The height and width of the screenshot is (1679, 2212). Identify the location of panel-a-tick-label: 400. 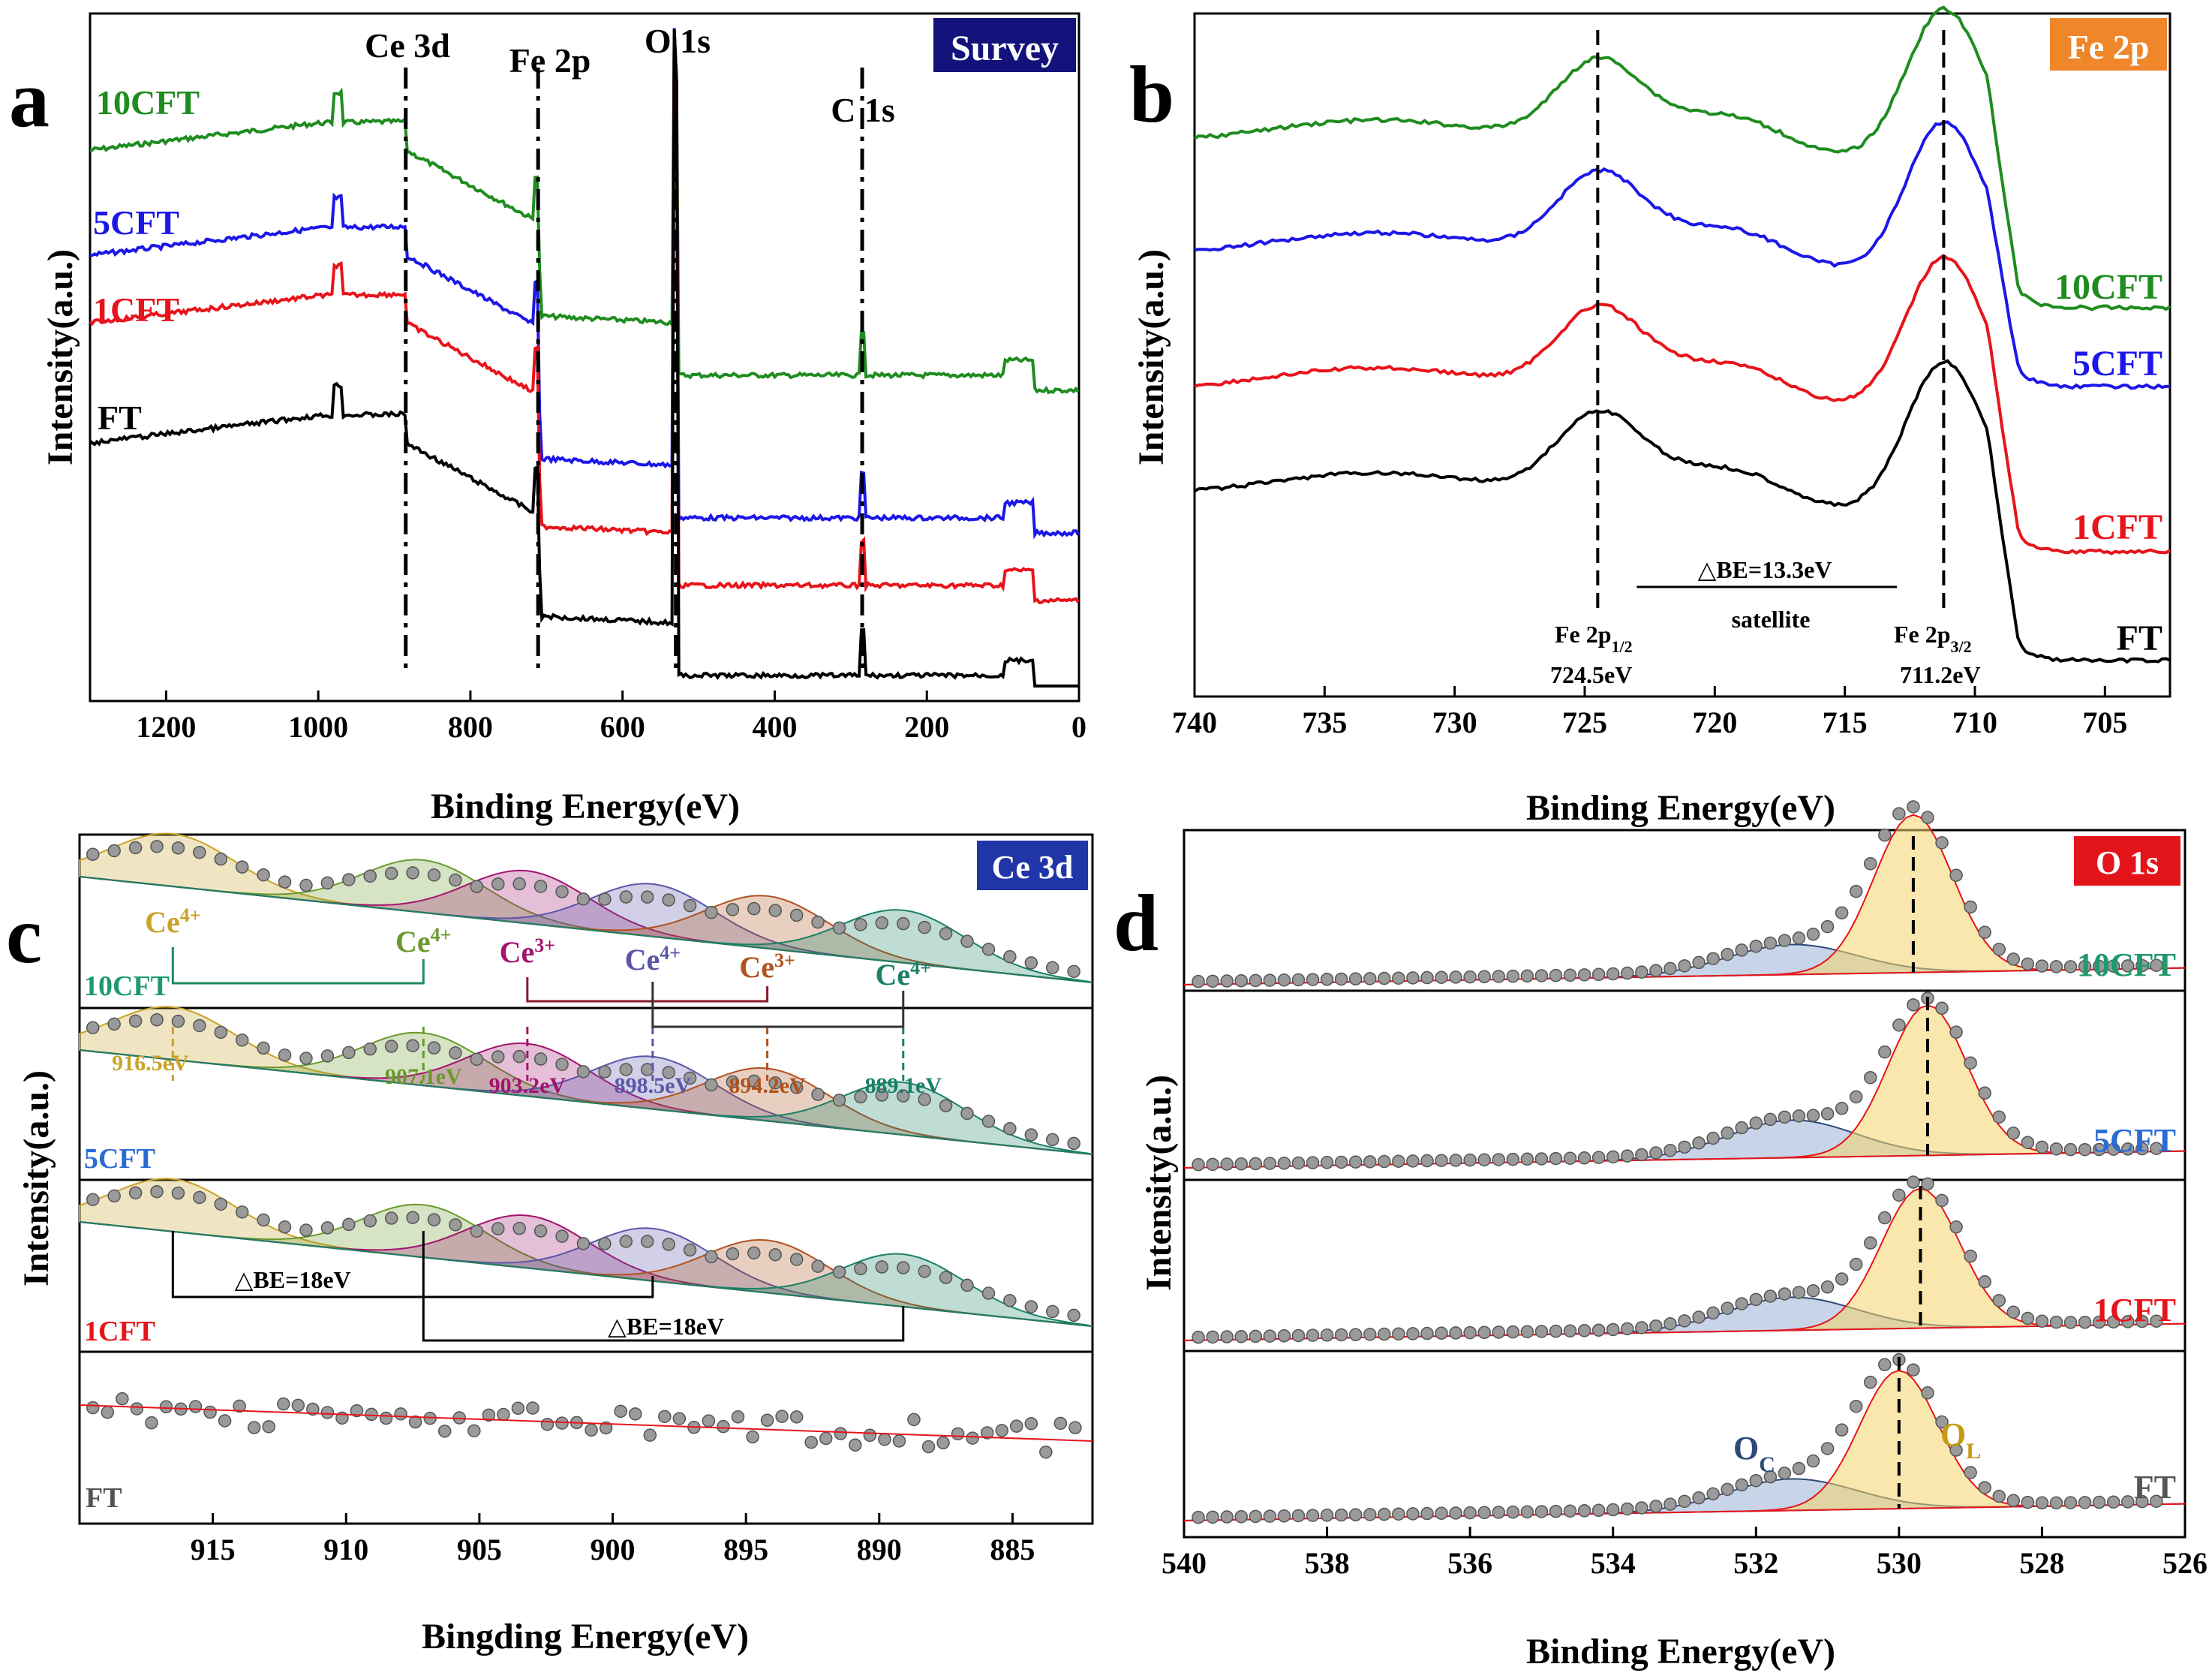
(775, 727).